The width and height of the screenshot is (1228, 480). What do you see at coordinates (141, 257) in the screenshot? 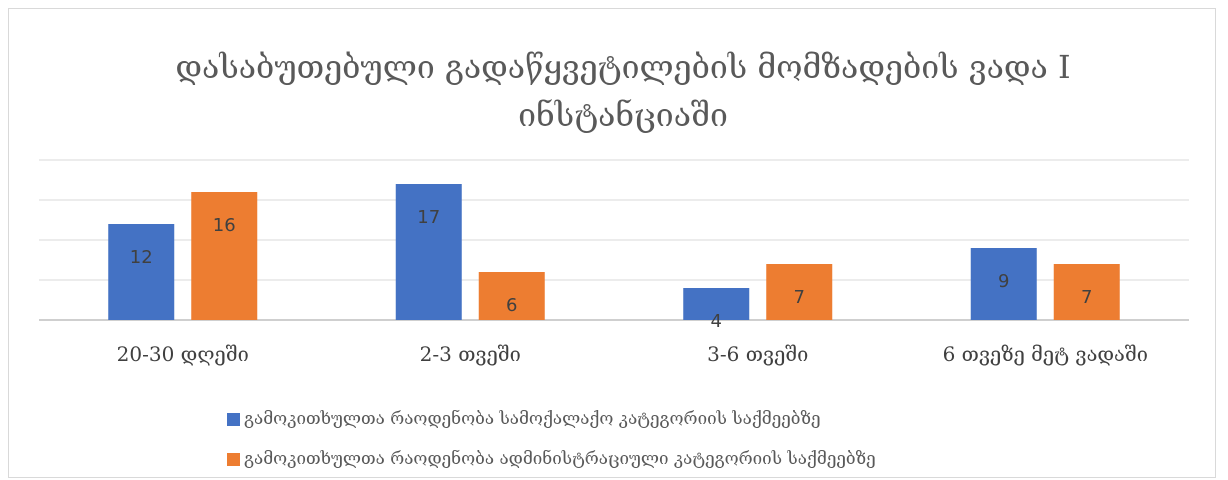
I see `data-label-series0-0: 12` at bounding box center [141, 257].